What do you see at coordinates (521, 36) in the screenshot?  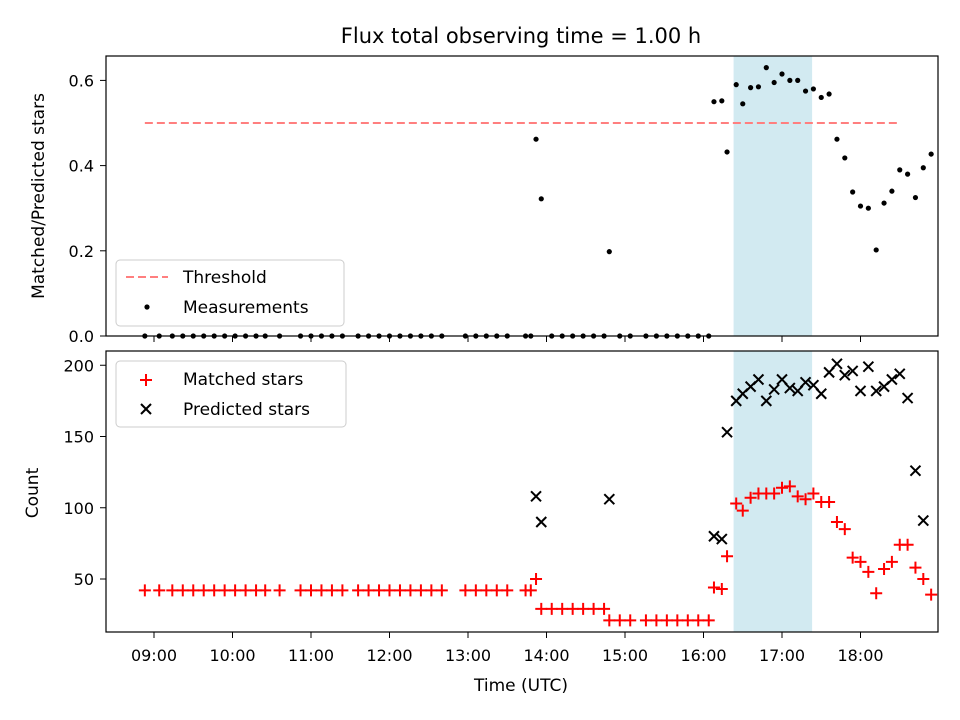 I see `chart-title: Flux total observing time = 1.00 h` at bounding box center [521, 36].